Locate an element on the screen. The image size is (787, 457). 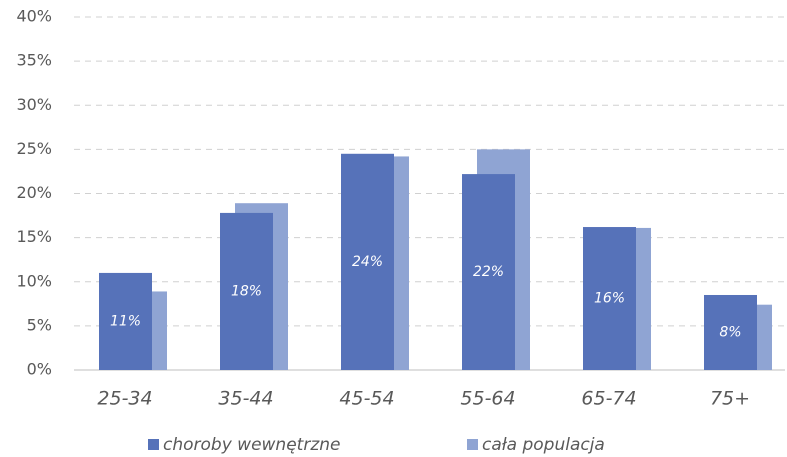
y-tick-label: 35% is located at coordinates (34, 60).